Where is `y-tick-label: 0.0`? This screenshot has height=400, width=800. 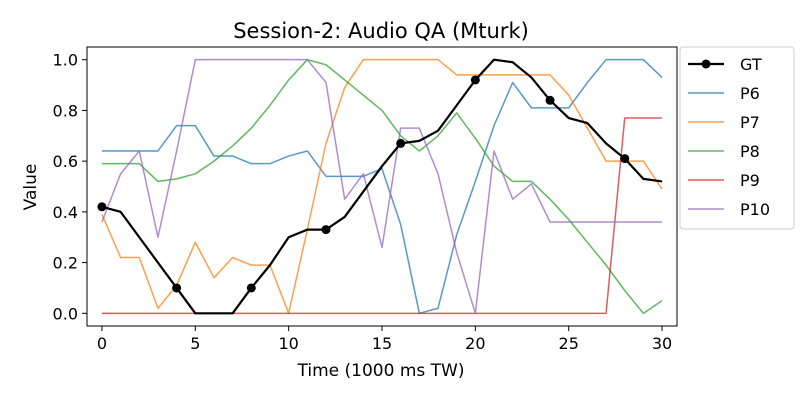
y-tick-label: 0.0 is located at coordinates (65, 313).